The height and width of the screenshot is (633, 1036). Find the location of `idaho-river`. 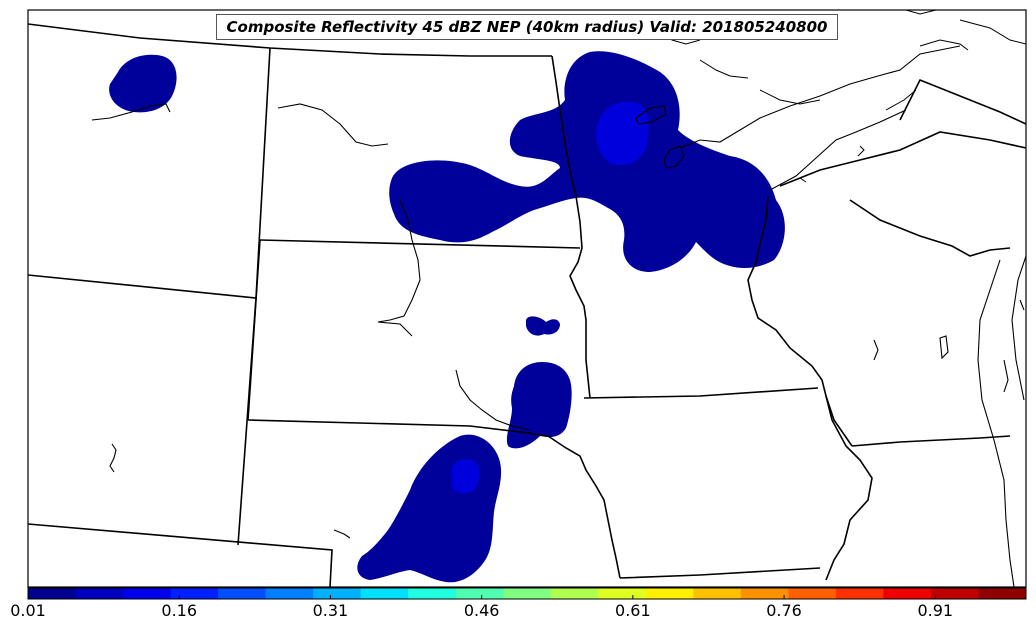

idaho-river is located at coordinates (131, 112).